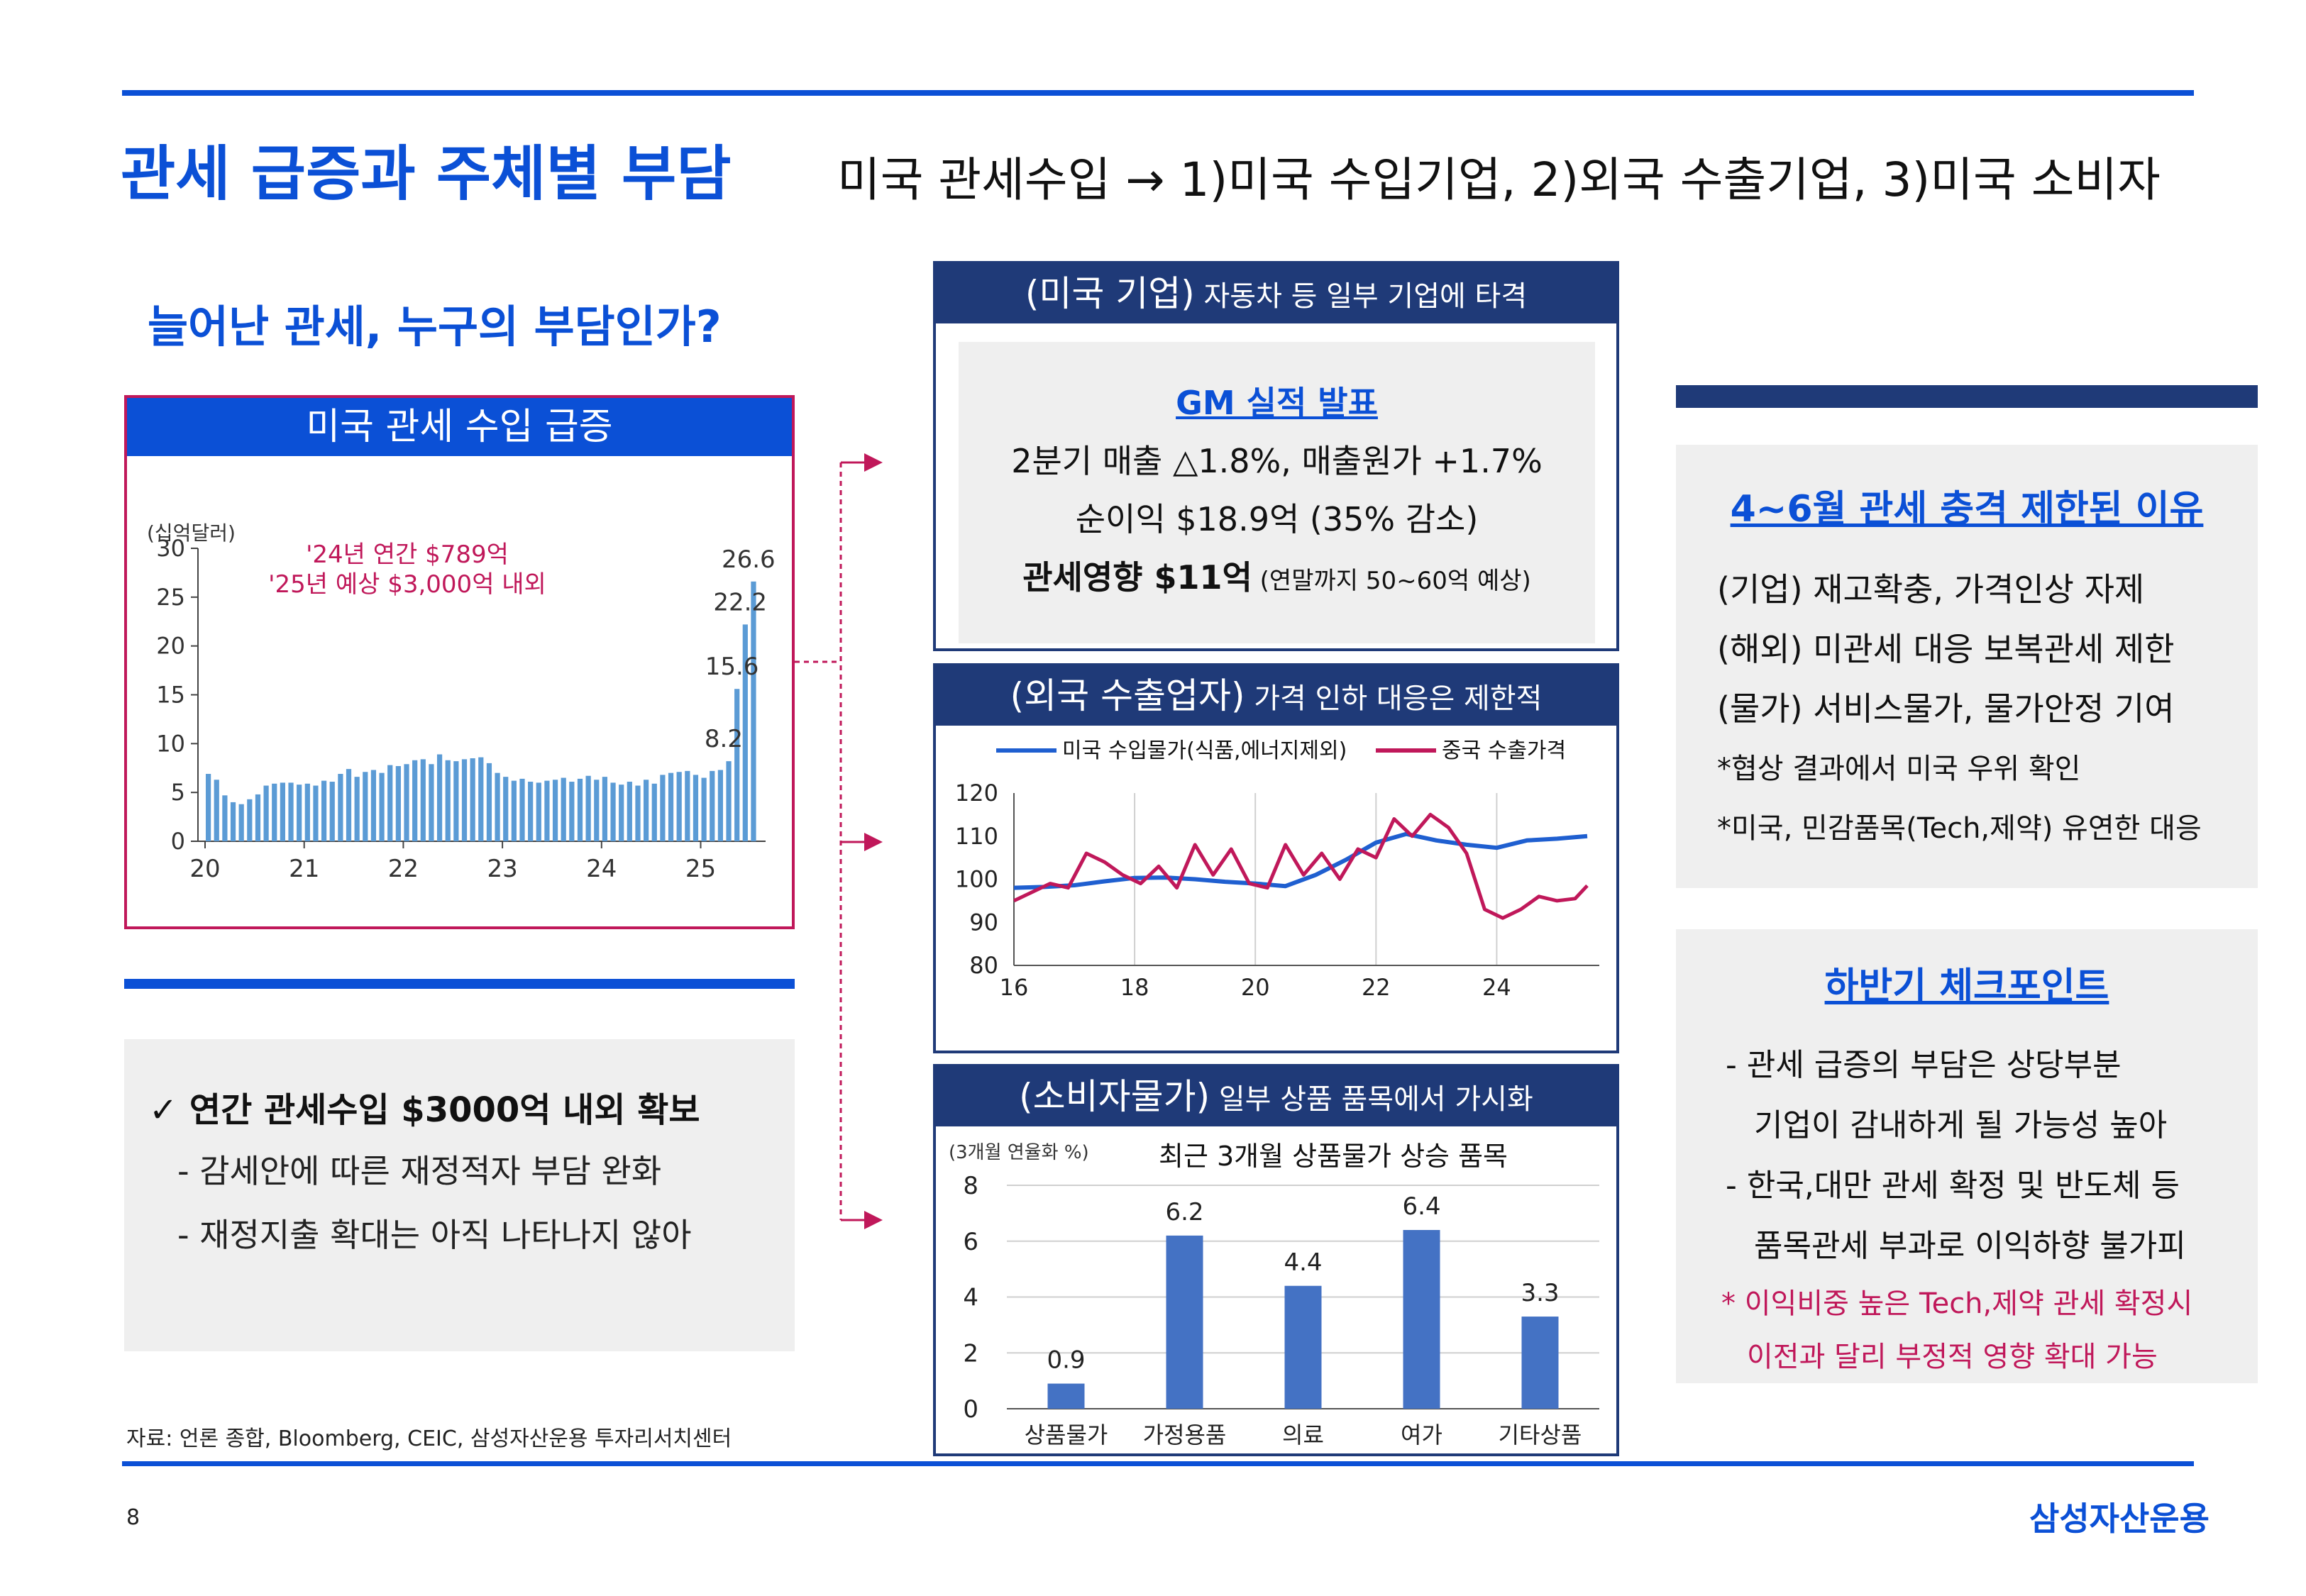 This screenshot has height=1596, width=2306. What do you see at coordinates (1277, 519) in the screenshot?
I see `gm-line-profit: 순이익 $18.9억 (35% 감소)` at bounding box center [1277, 519].